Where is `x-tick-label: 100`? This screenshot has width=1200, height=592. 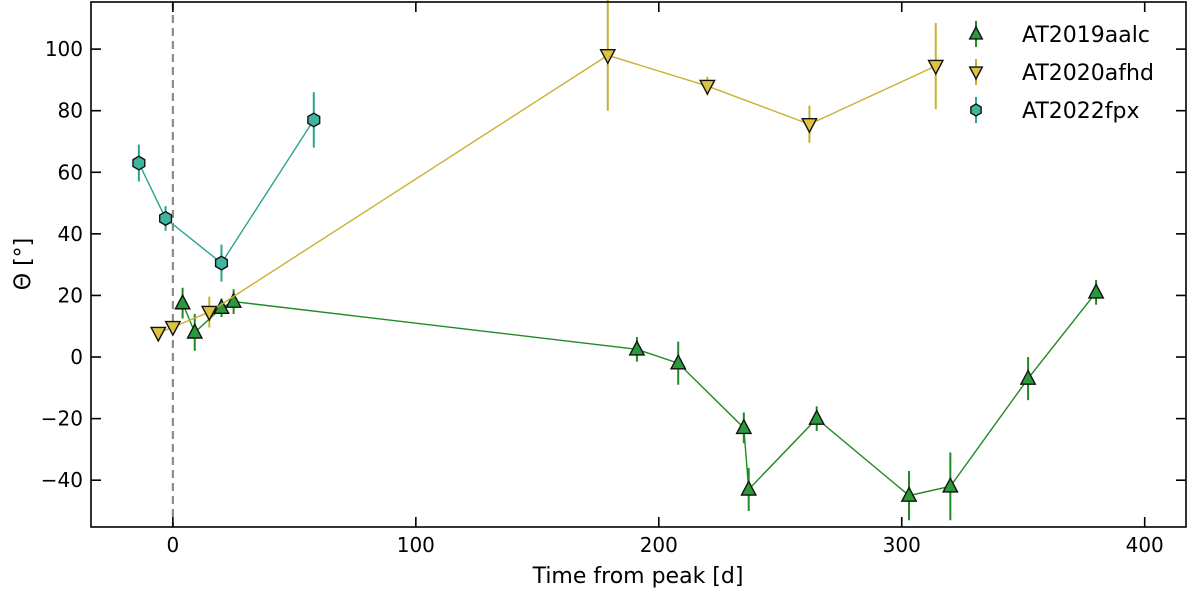
x-tick-label: 100 is located at coordinates (416, 545).